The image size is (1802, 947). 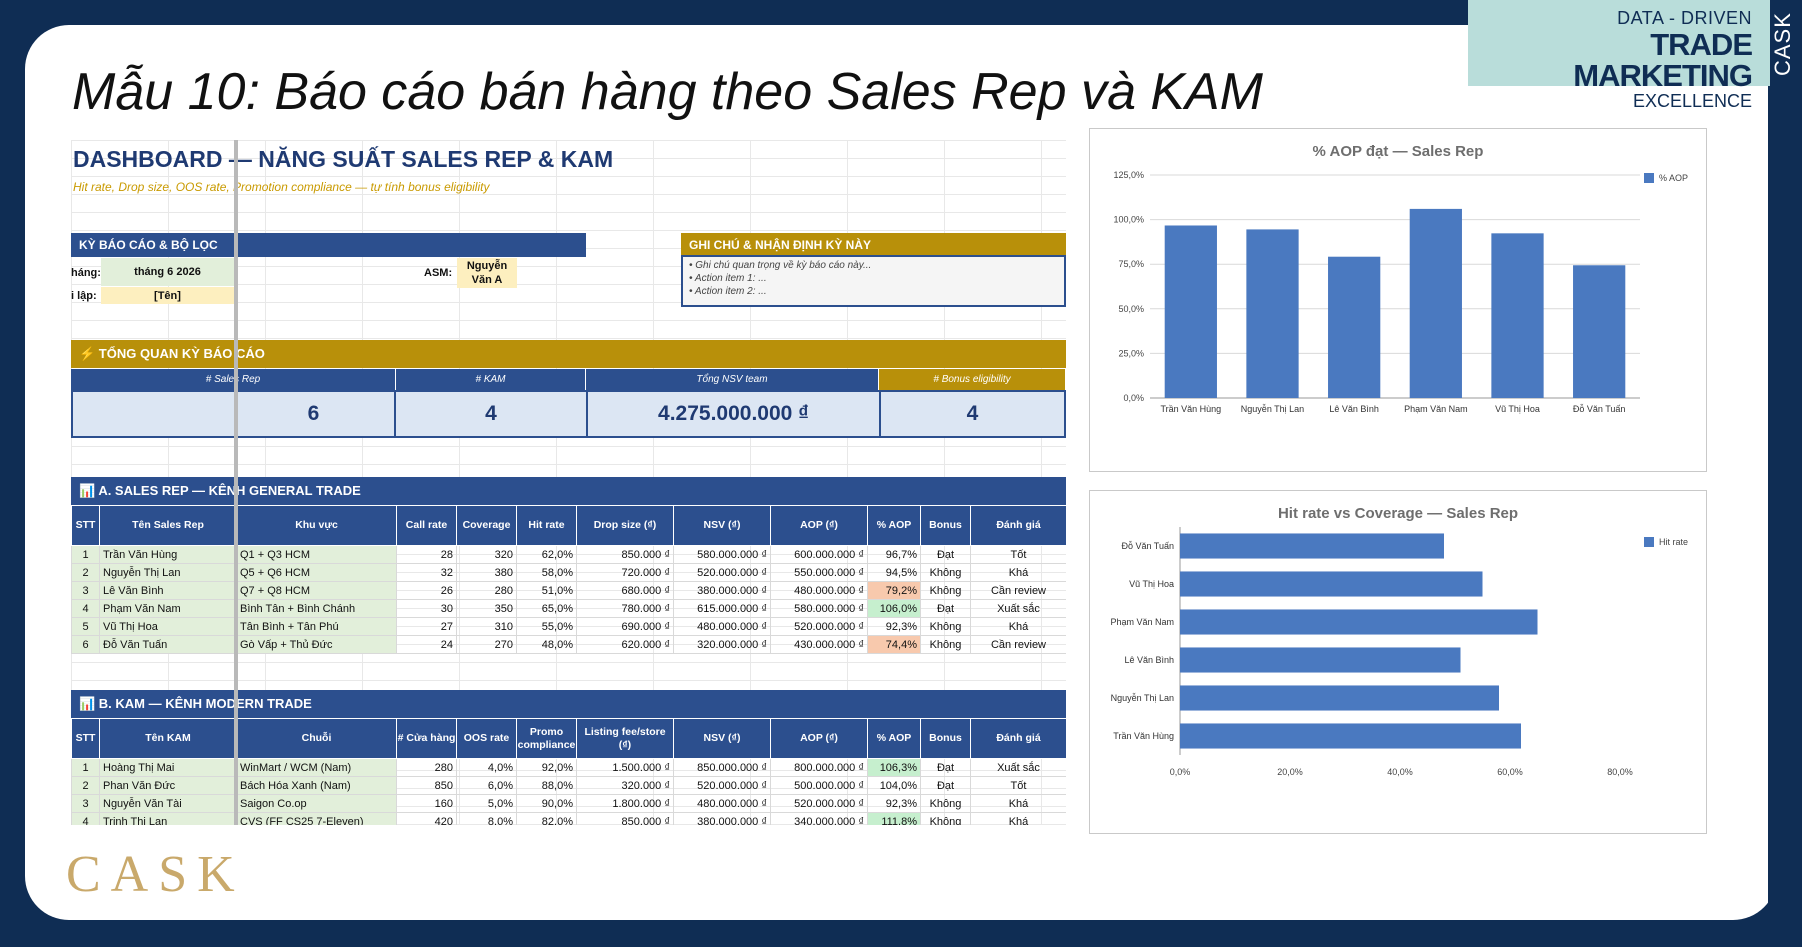 I want to click on table-cell: 55,0%, so click(x=546, y=626).